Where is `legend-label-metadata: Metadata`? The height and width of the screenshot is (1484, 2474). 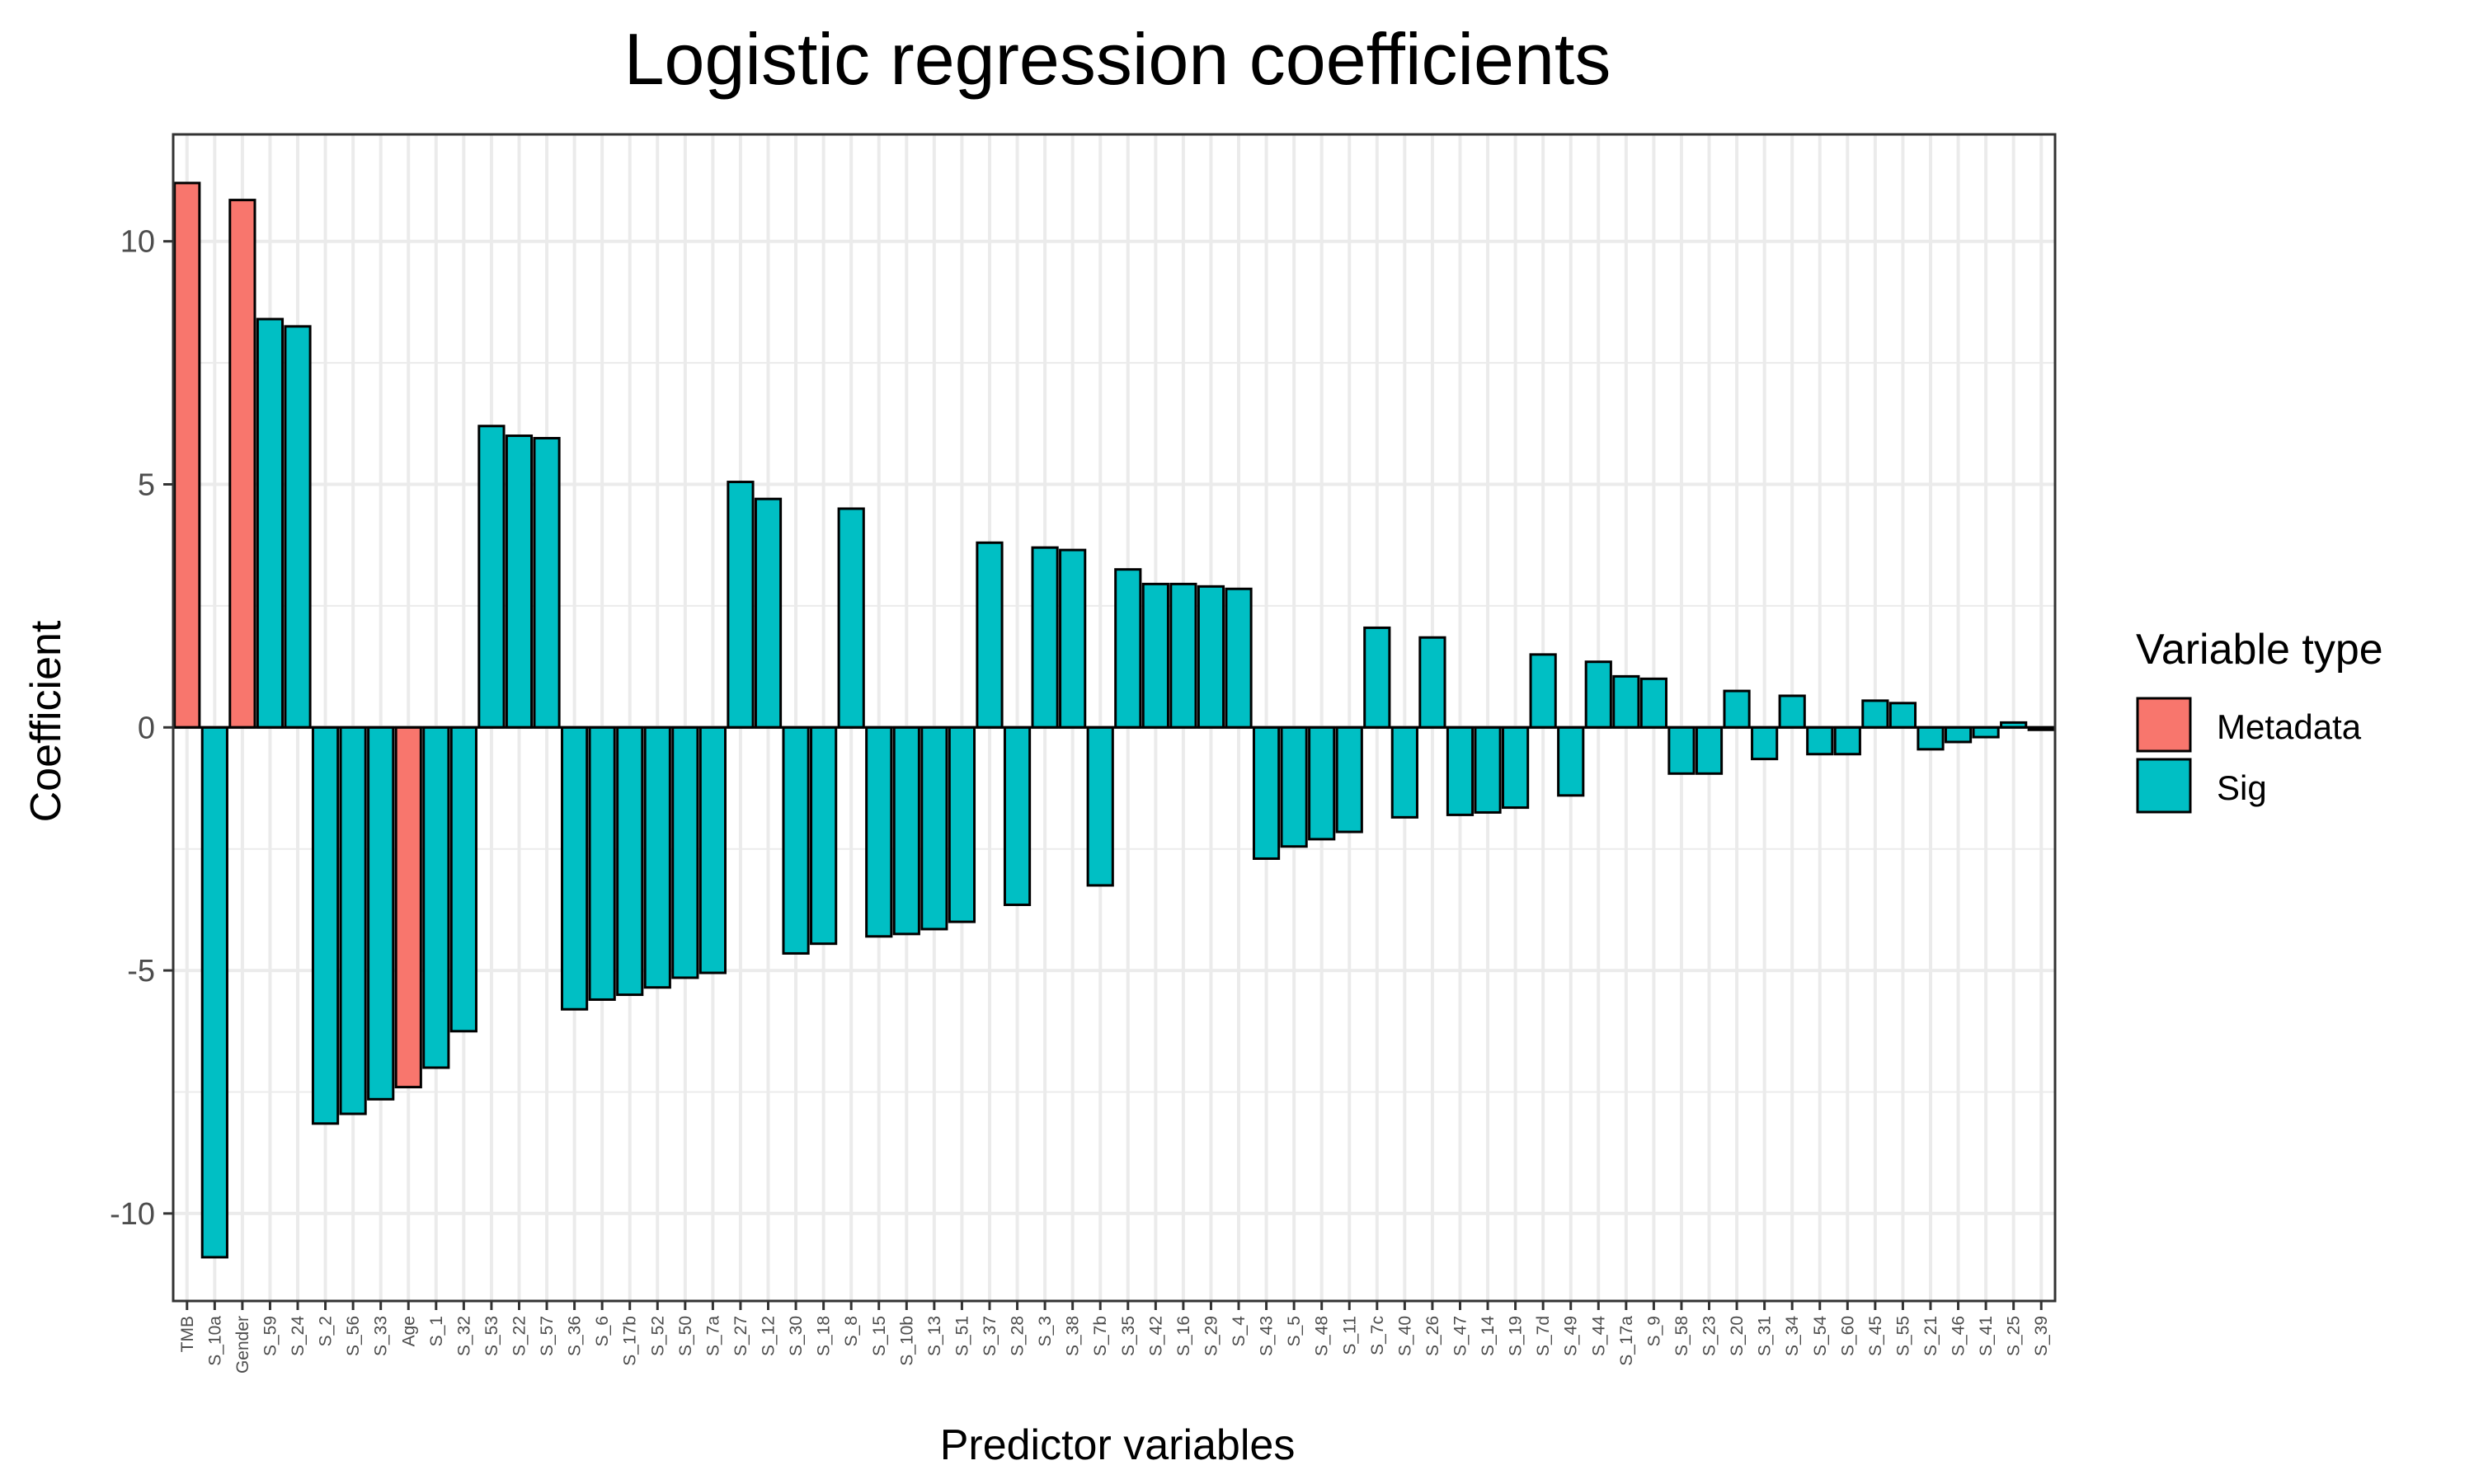
legend-label-metadata: Metadata is located at coordinates (2289, 726).